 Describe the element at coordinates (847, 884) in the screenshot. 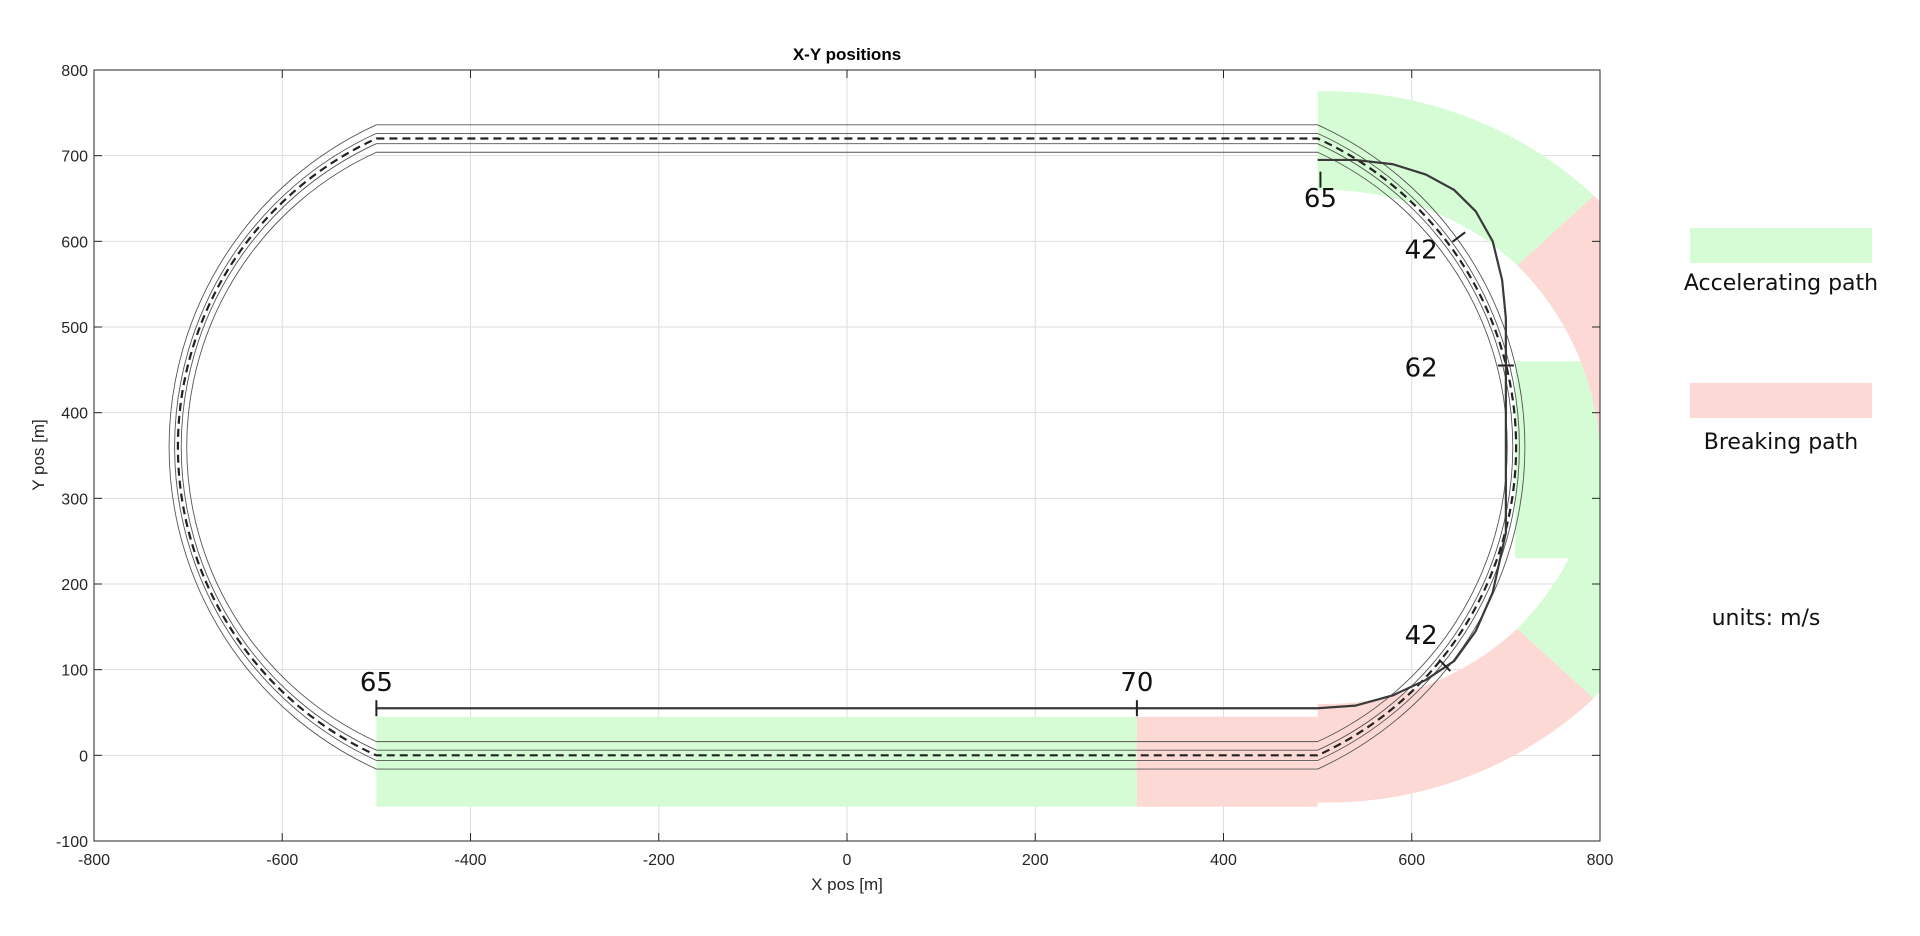

I see `x-axis-label: X pos [m]` at that location.